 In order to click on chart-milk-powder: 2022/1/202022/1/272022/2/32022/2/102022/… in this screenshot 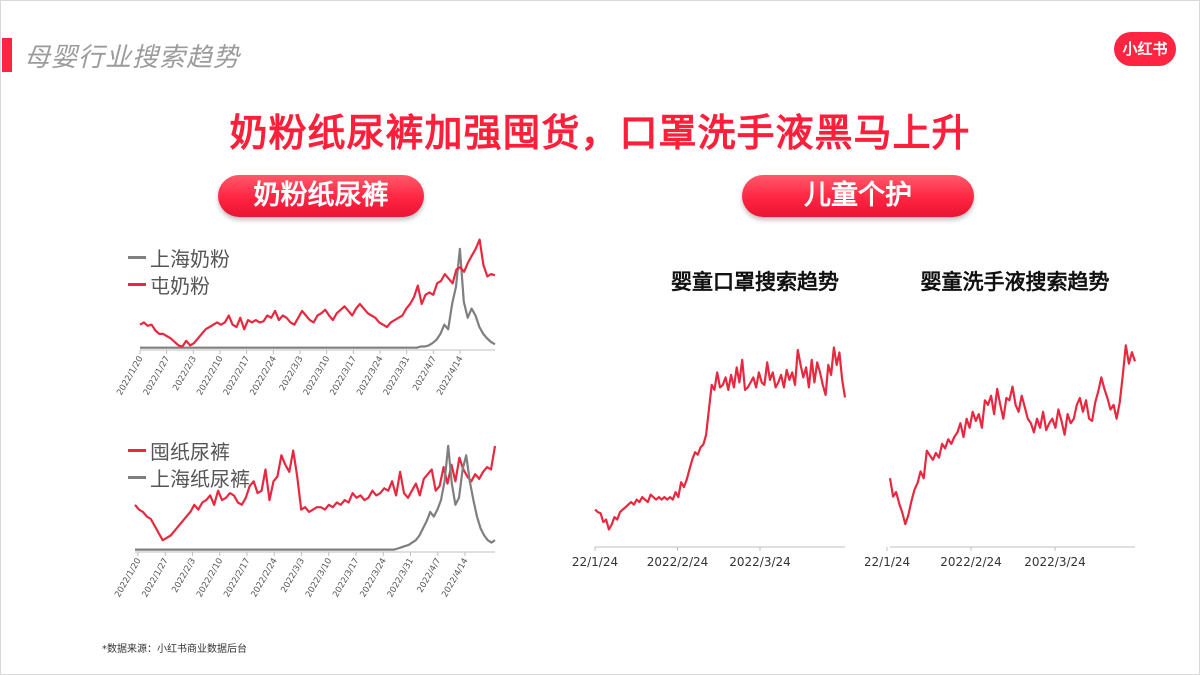, I will do `click(305, 318)`.